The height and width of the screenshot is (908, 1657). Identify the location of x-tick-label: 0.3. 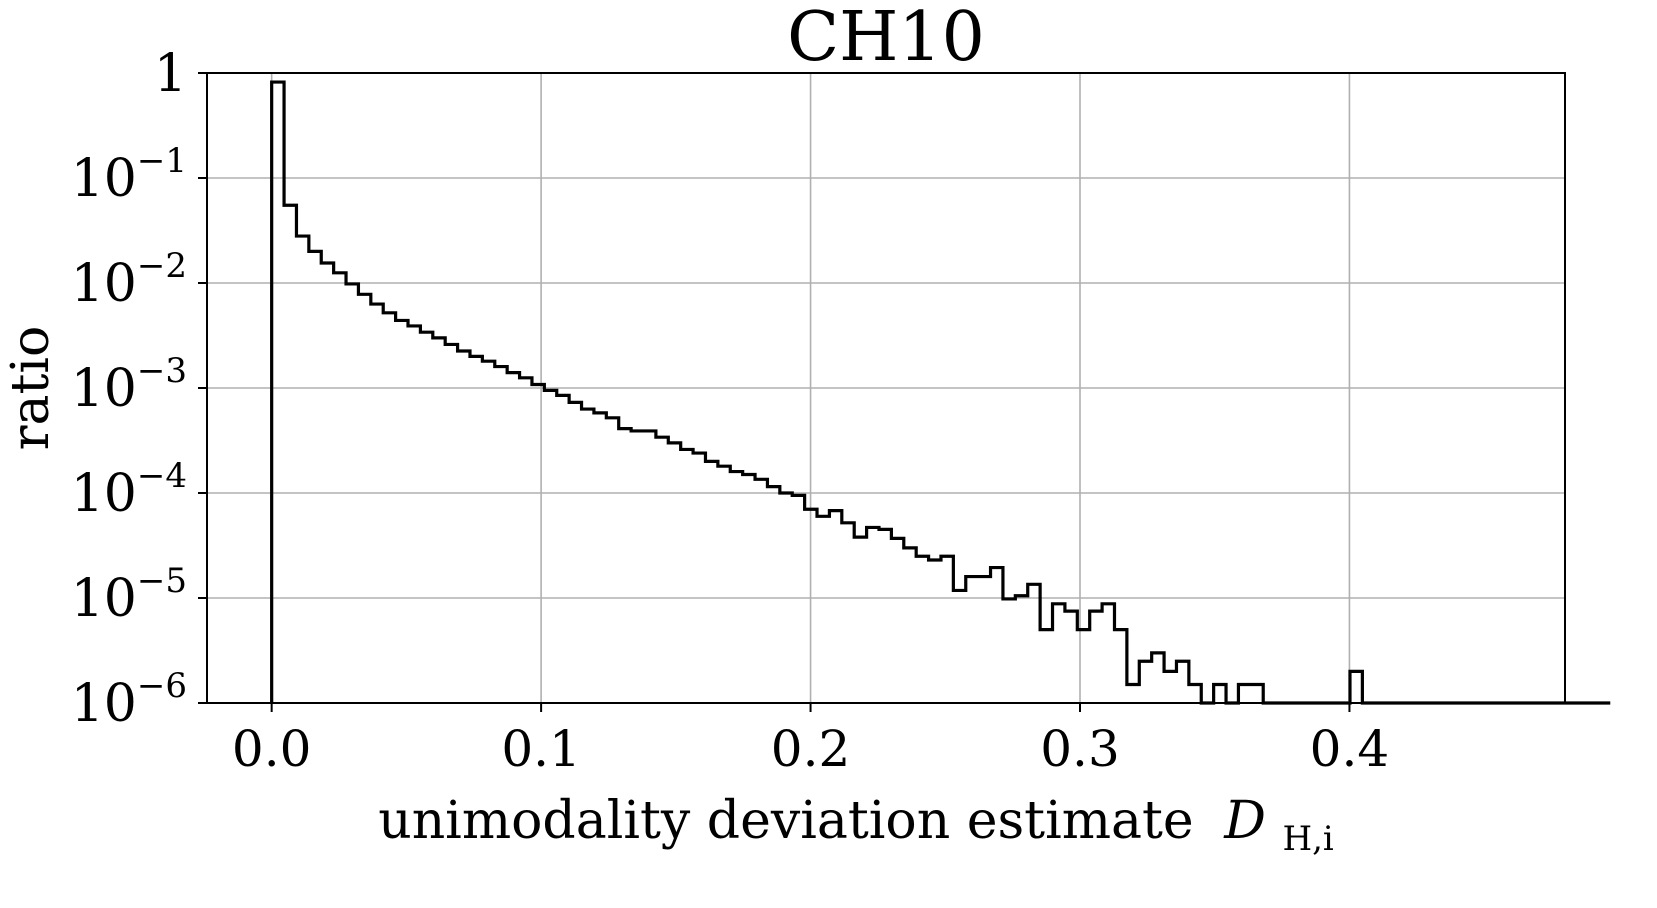
(1080, 749).